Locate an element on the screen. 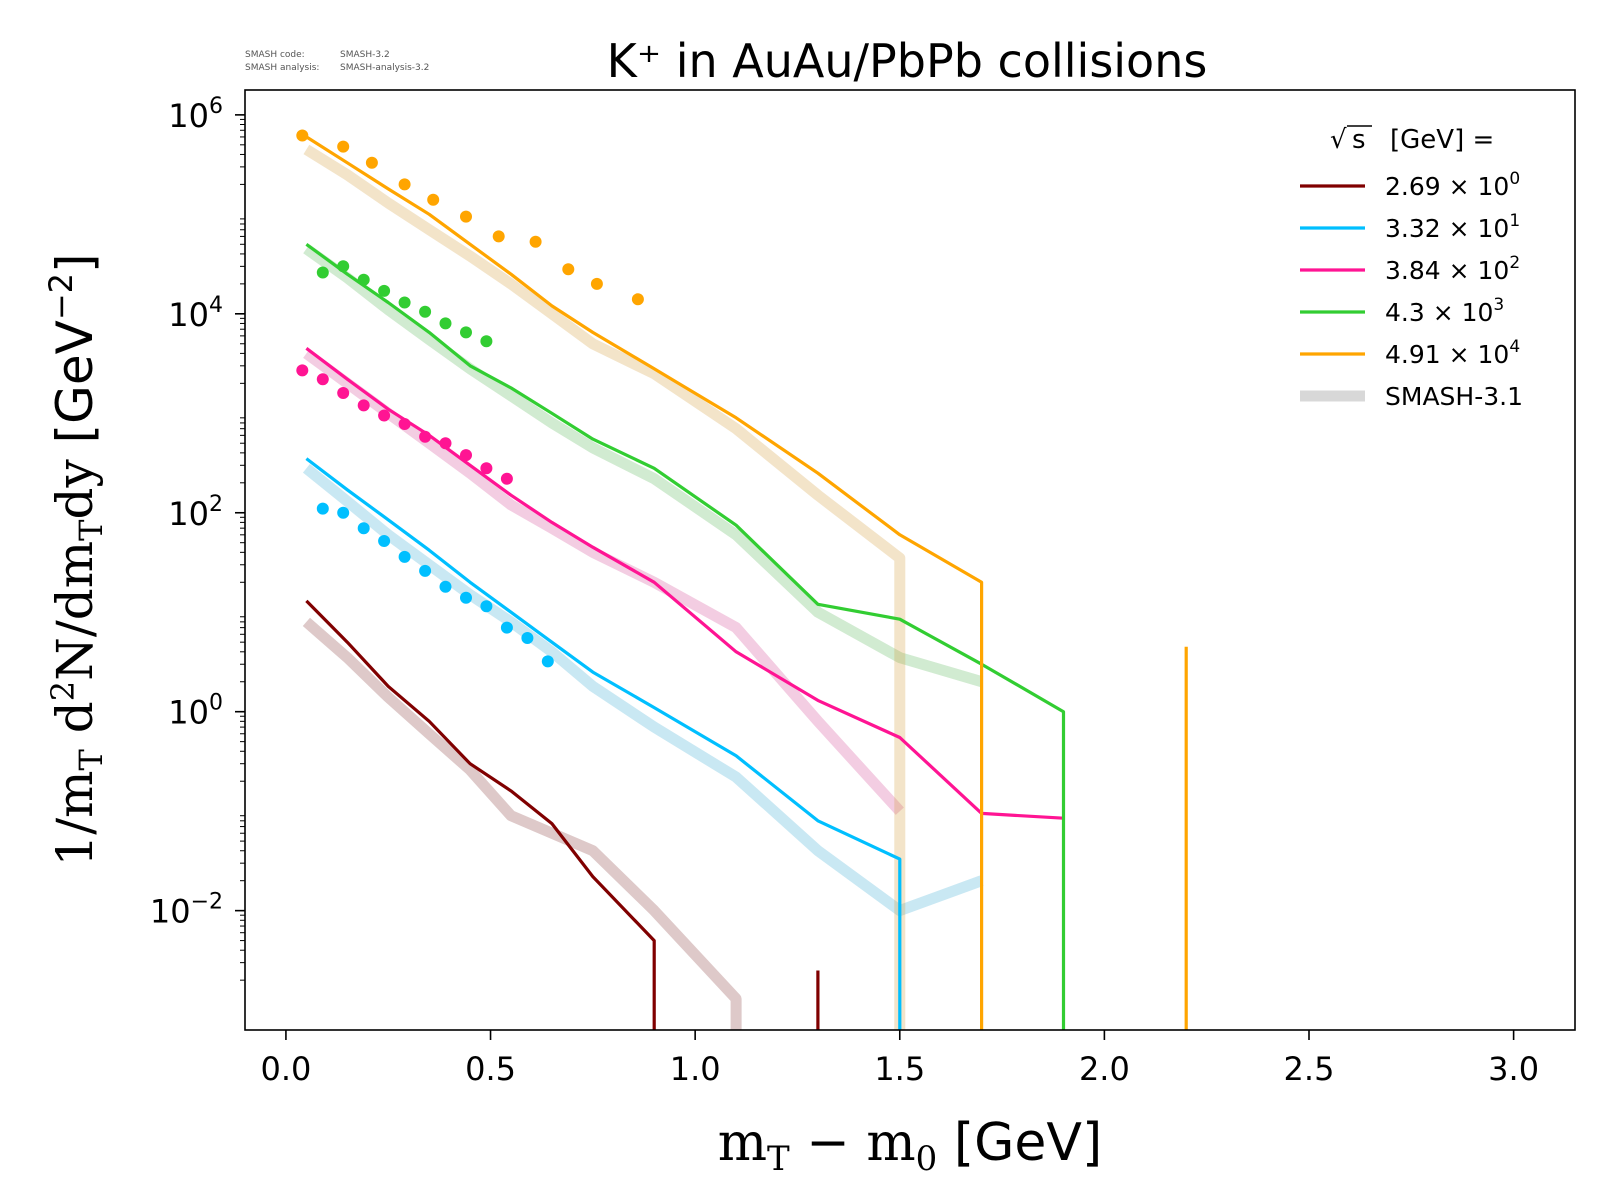 This screenshot has width=1600, height=1200. legend-label-4: 4.91 × 104 is located at coordinates (1452, 353).